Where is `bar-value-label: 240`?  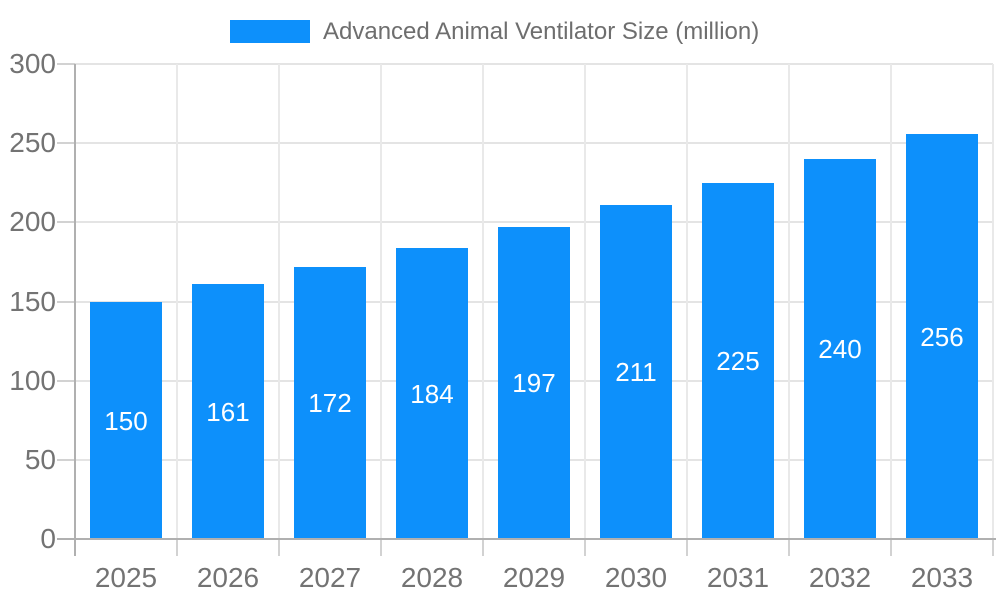 bar-value-label: 240 is located at coordinates (840, 349).